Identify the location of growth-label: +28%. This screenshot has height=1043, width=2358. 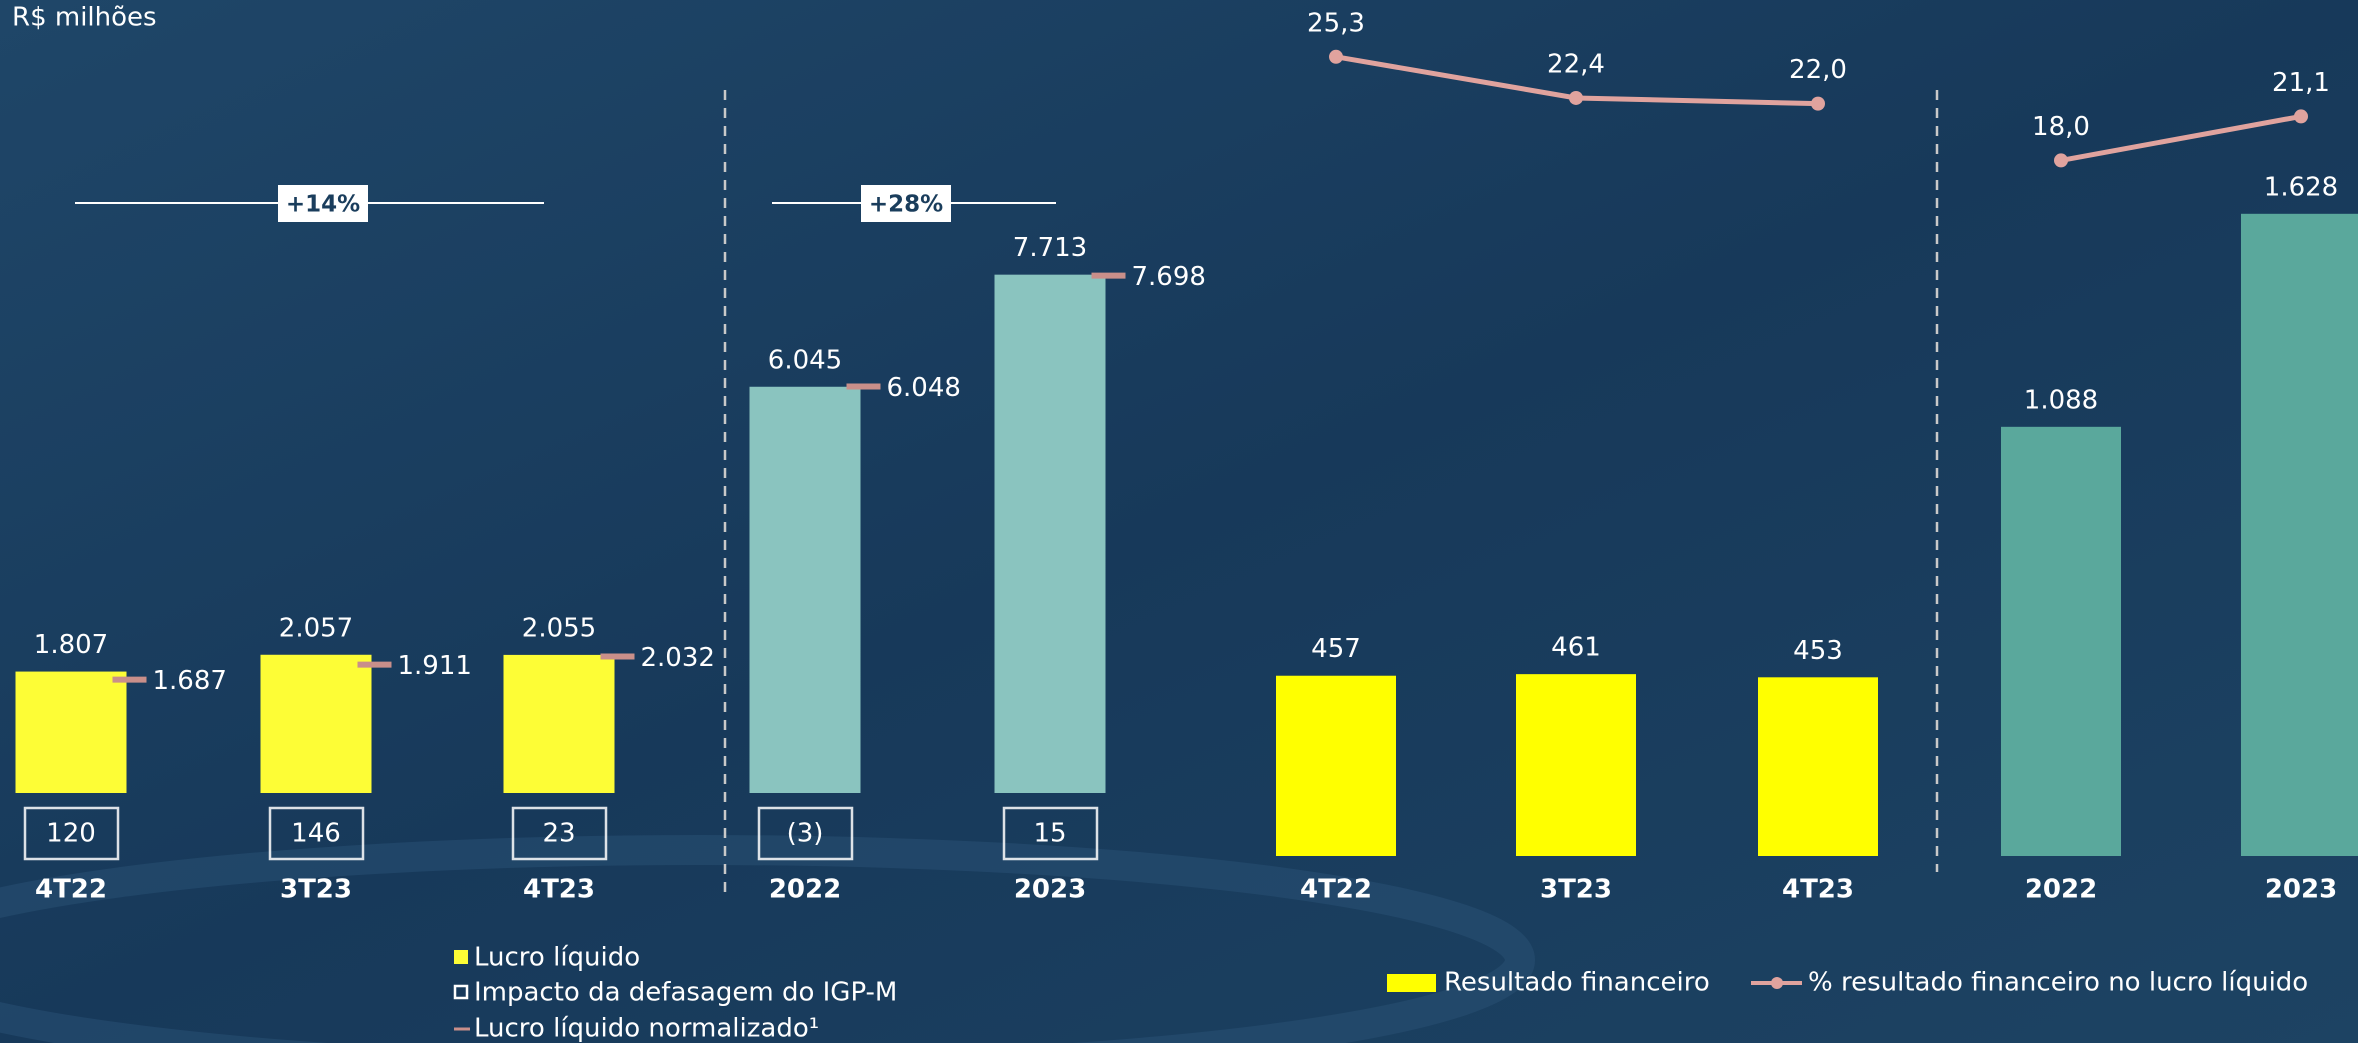
(906, 205).